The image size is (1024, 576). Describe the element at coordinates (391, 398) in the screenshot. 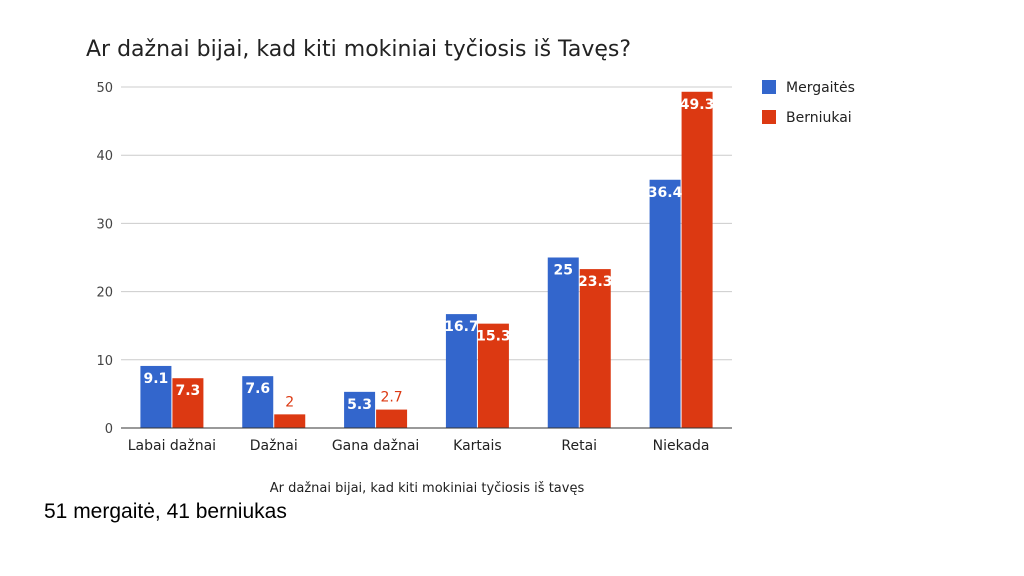

I see `data-label: 2.7` at that location.